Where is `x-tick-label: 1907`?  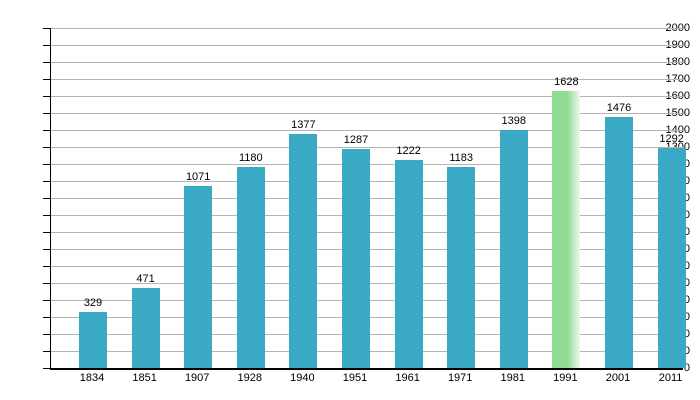 x-tick-label: 1907 is located at coordinates (197, 378).